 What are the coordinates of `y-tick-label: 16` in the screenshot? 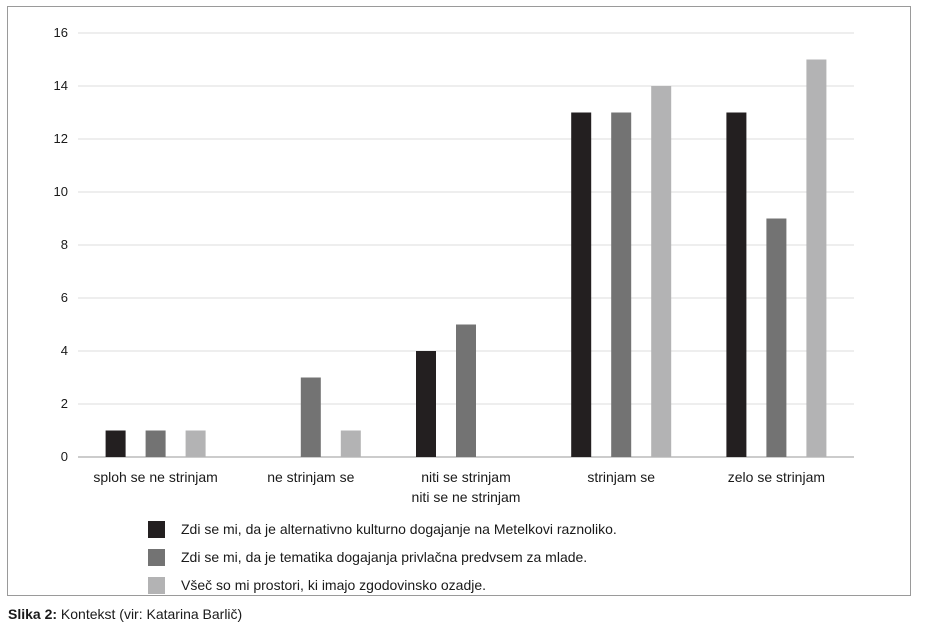 It's located at (61, 32).